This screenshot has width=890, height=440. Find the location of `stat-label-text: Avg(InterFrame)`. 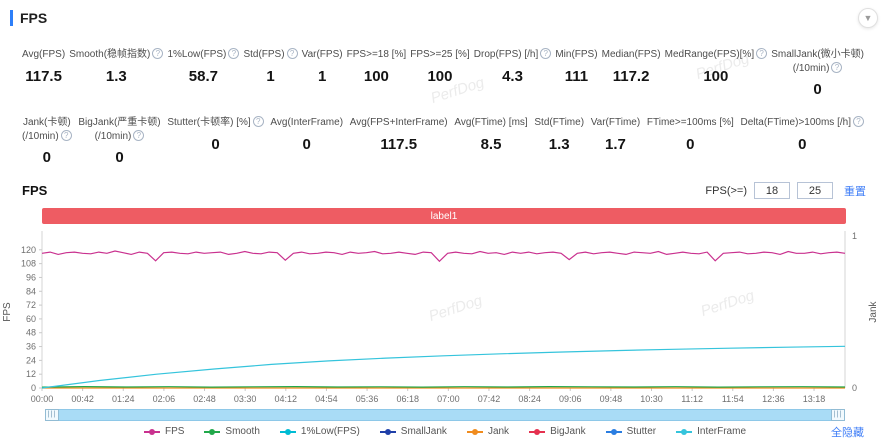

stat-label-text: Avg(InterFrame) is located at coordinates (307, 122).